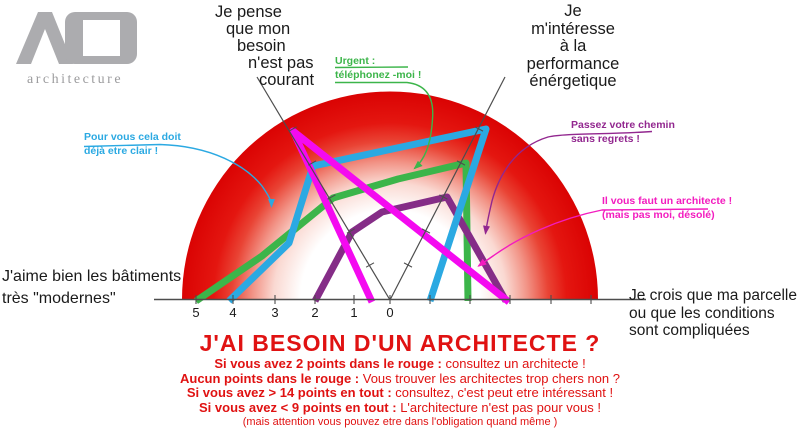 Image resolution: width=800 pixels, height=433 pixels. I want to click on thought-line: Je pense, so click(248, 12).